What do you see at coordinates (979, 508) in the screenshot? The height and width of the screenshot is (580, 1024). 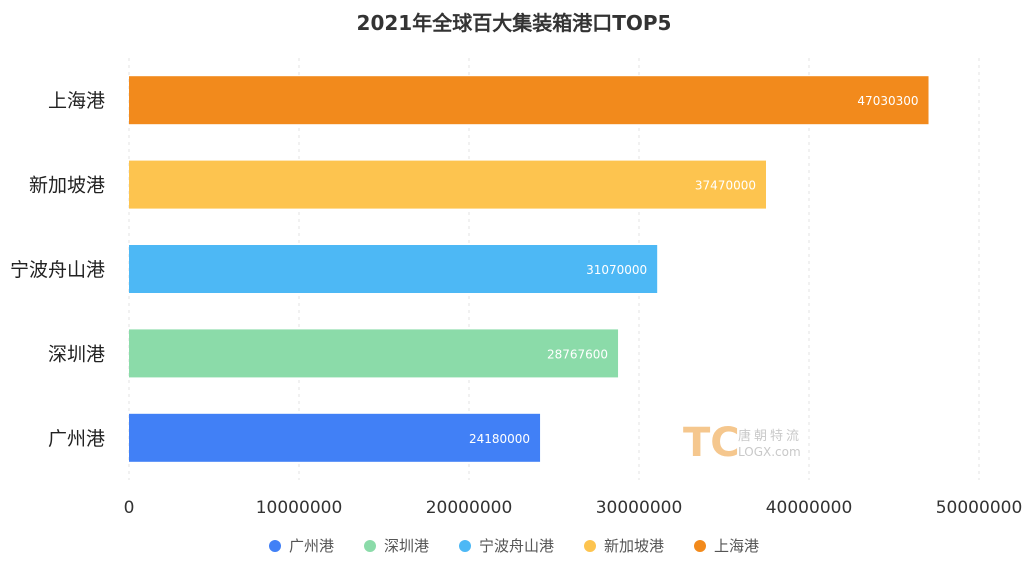 I see `x-tick-label: 50000000` at bounding box center [979, 508].